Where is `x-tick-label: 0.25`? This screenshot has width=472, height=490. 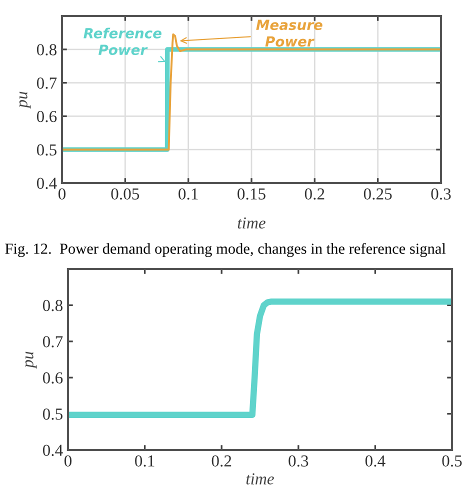
x-tick-label: 0.25 is located at coordinates (378, 194).